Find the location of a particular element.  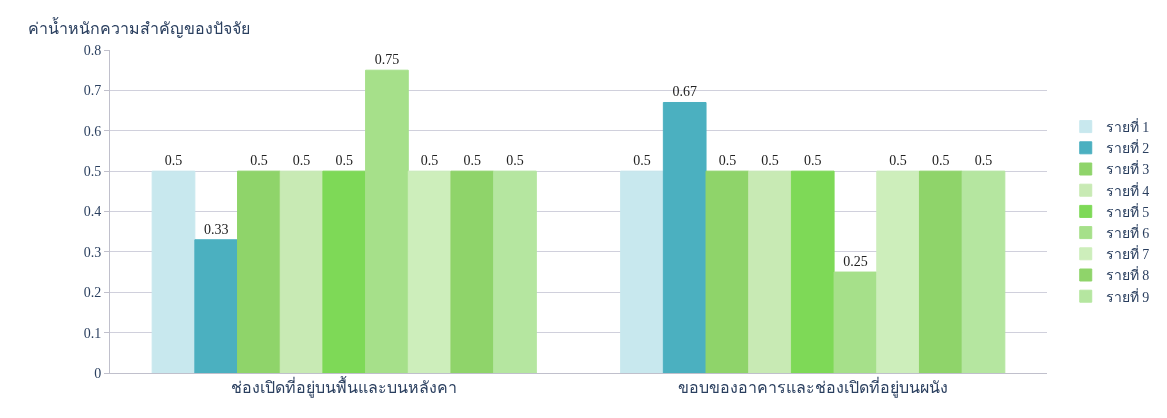

legend-label: รายที่ 7 is located at coordinates (1127, 254).